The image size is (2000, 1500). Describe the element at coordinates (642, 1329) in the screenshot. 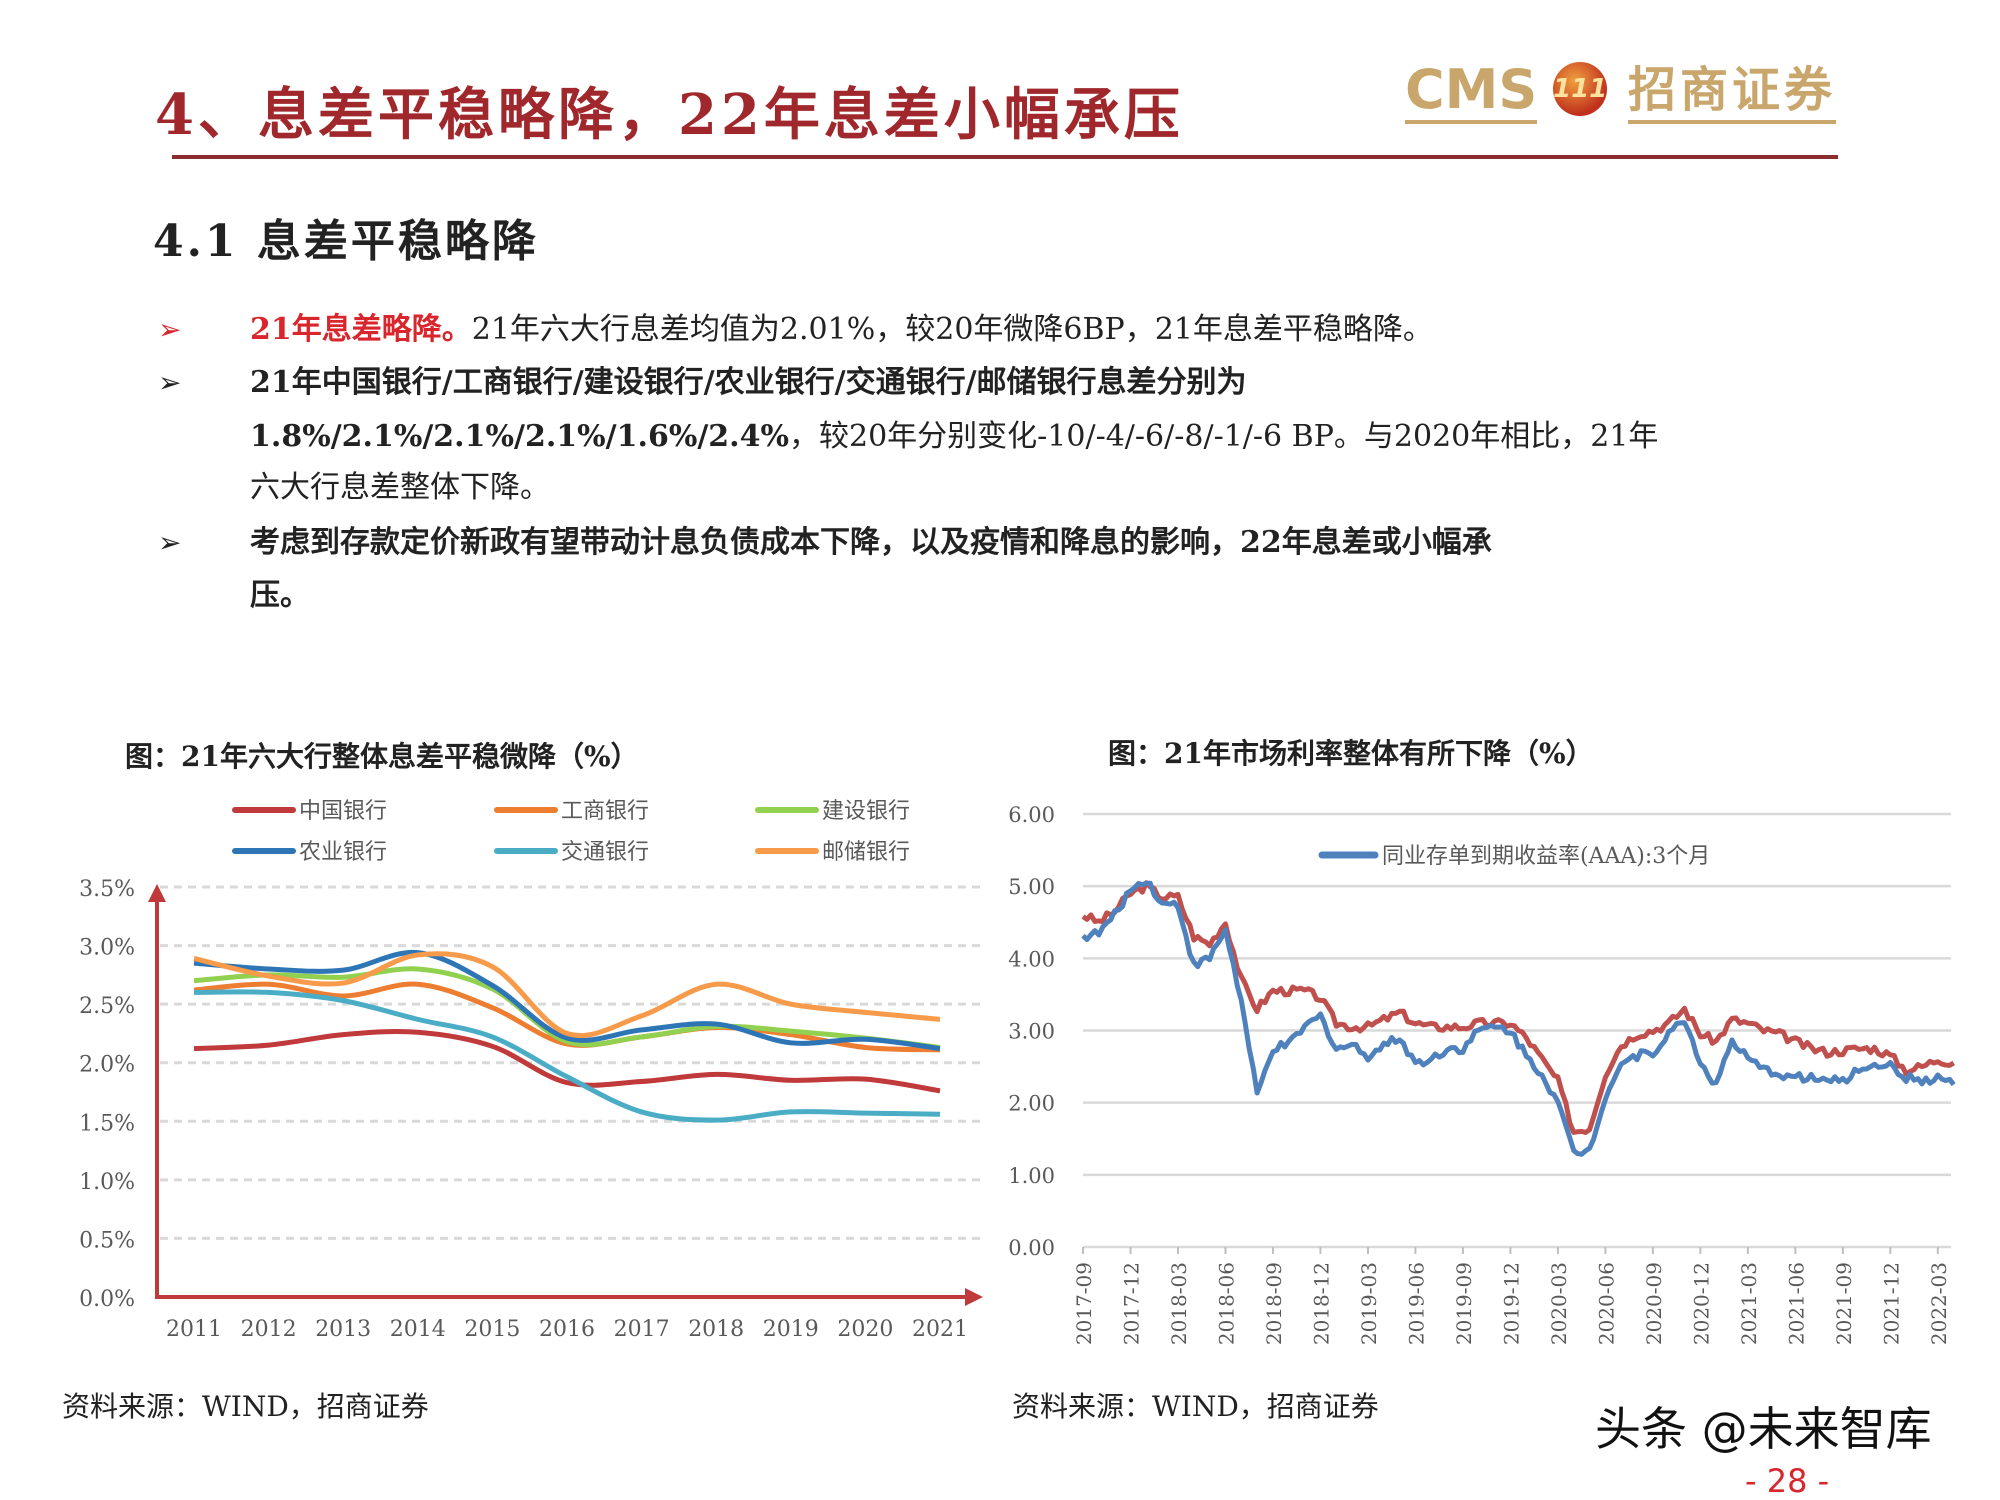

I see `x-tick-label: 2017` at that location.